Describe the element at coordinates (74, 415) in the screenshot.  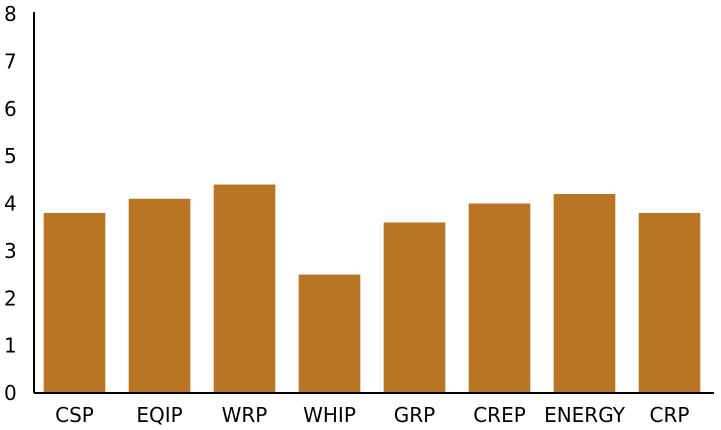
I see `x-tick-label: CSP` at that location.